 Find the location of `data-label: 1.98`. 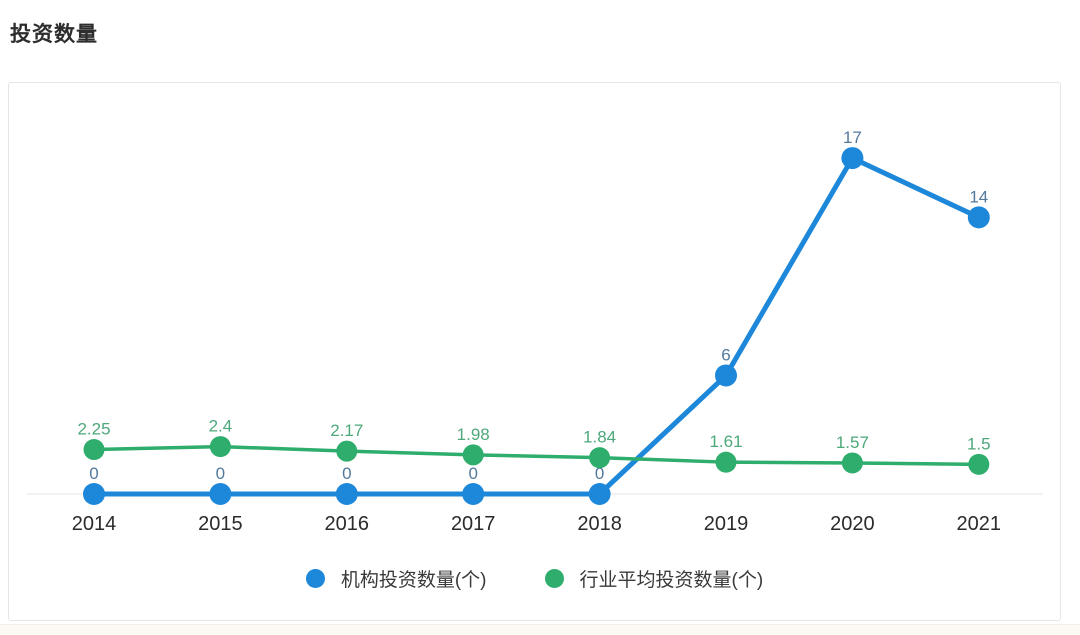

data-label: 1.98 is located at coordinates (473, 434).